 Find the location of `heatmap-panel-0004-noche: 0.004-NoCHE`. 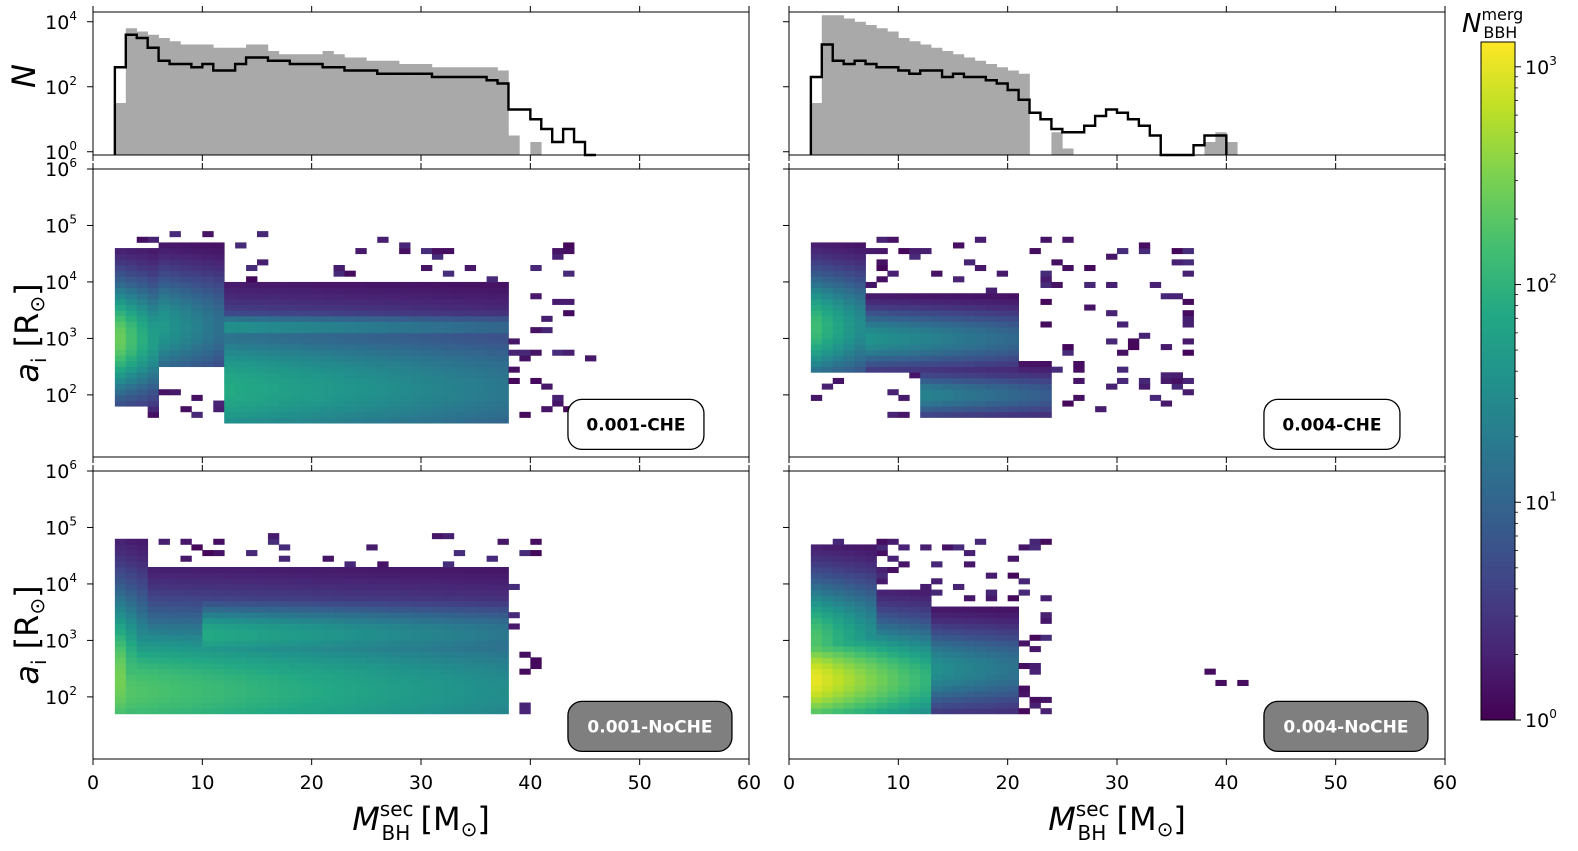

heatmap-panel-0004-noche: 0.004-NoCHE is located at coordinates (1114, 615).